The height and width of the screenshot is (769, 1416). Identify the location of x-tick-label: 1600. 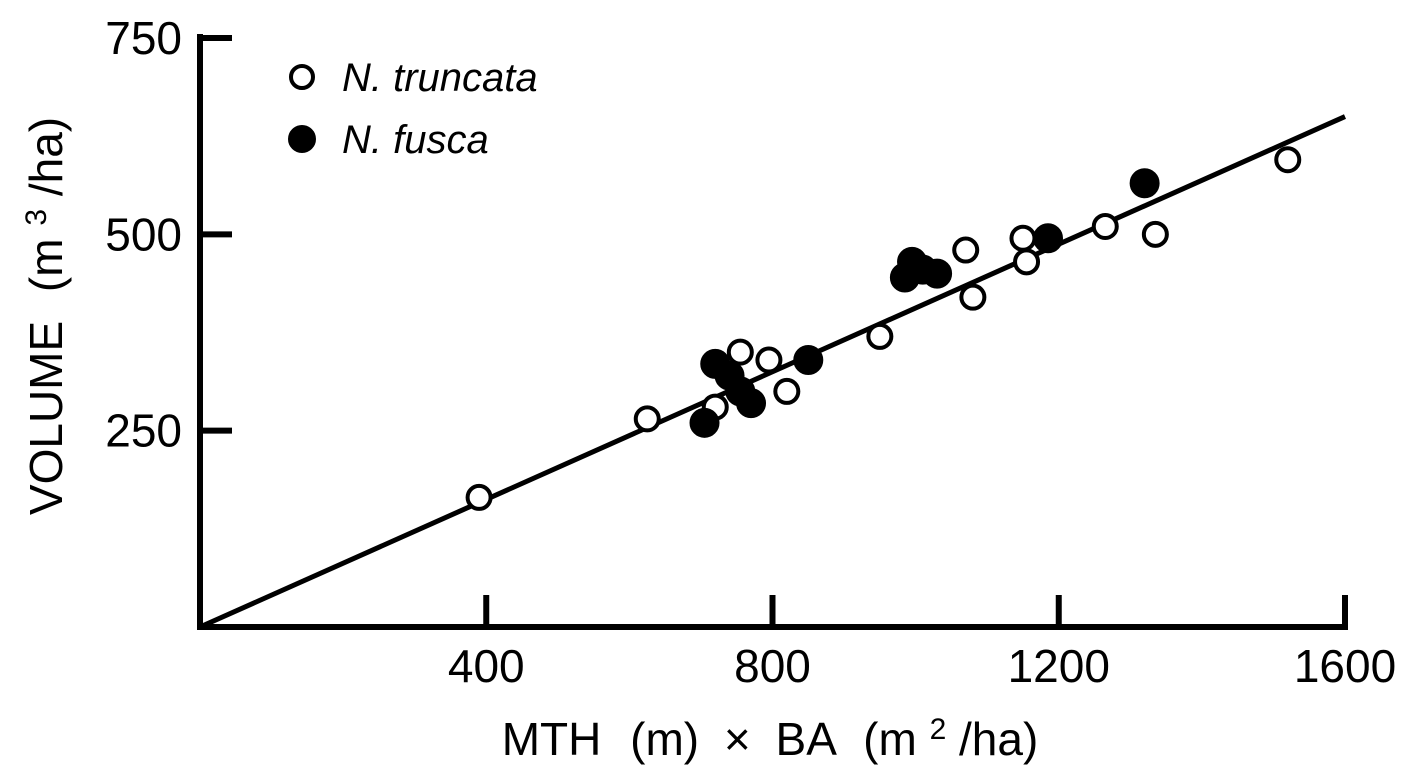
(1345, 666).